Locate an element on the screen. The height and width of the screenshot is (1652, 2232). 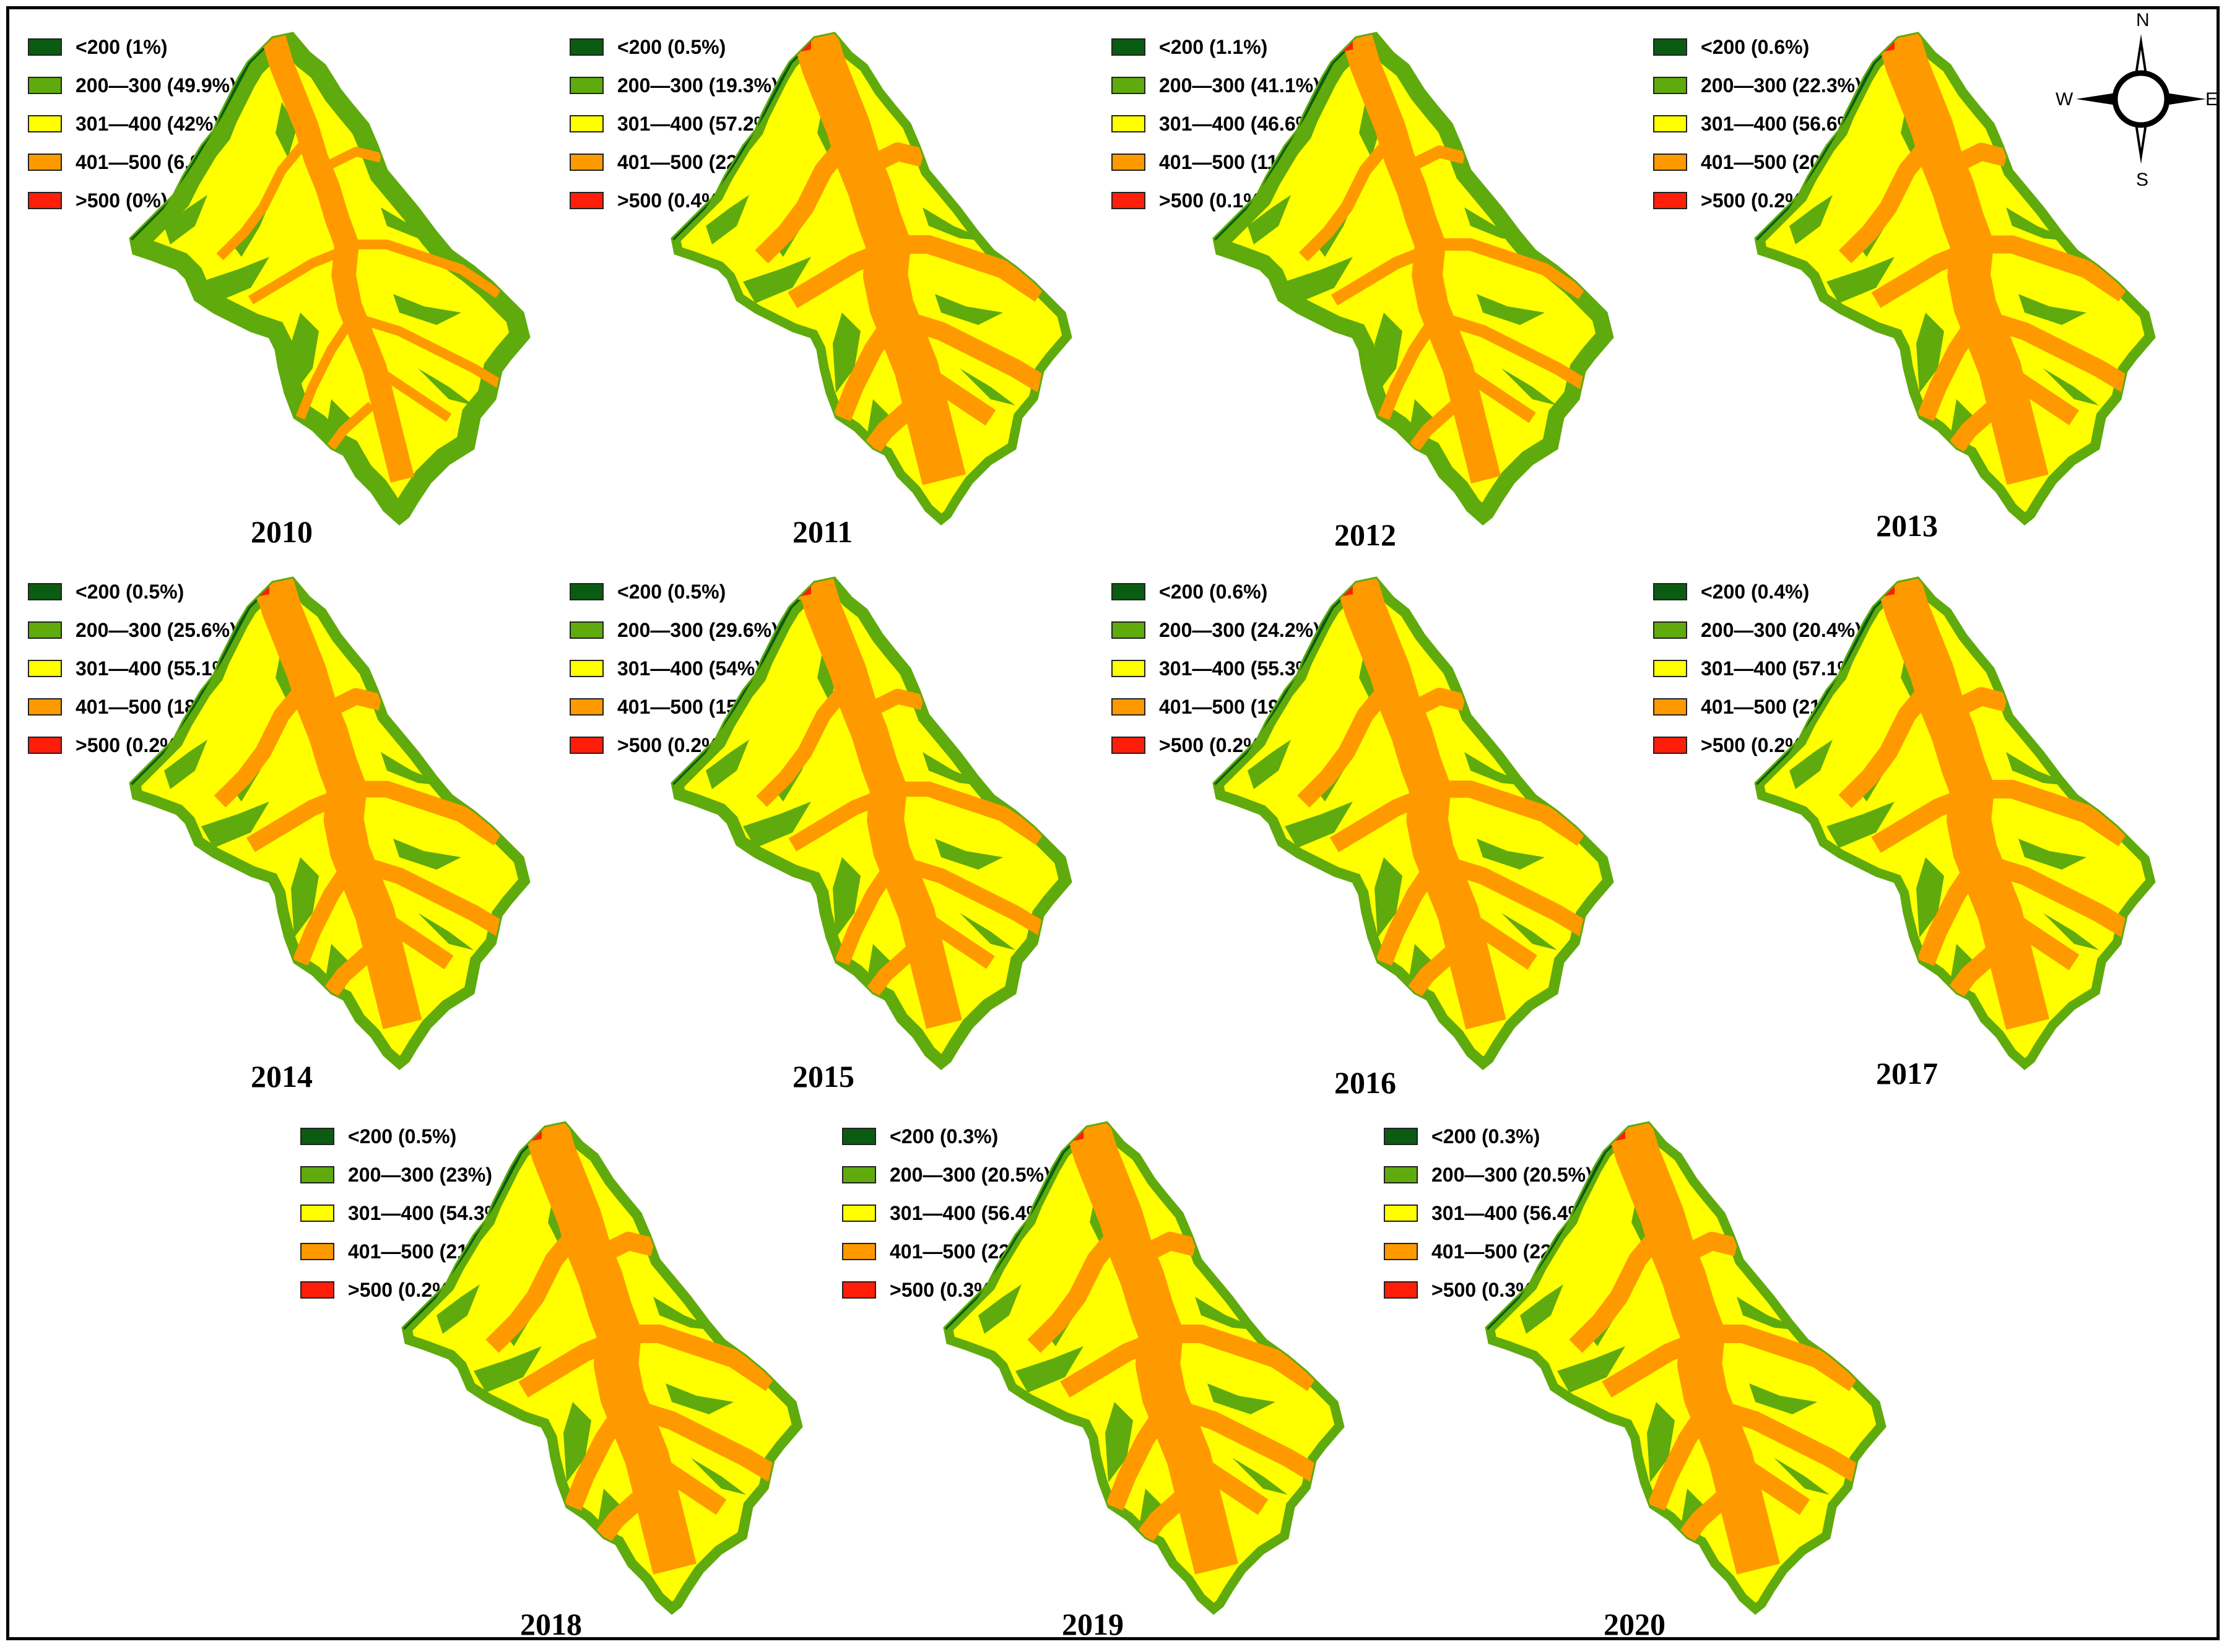
year-label: 2012 is located at coordinates (1365, 534).